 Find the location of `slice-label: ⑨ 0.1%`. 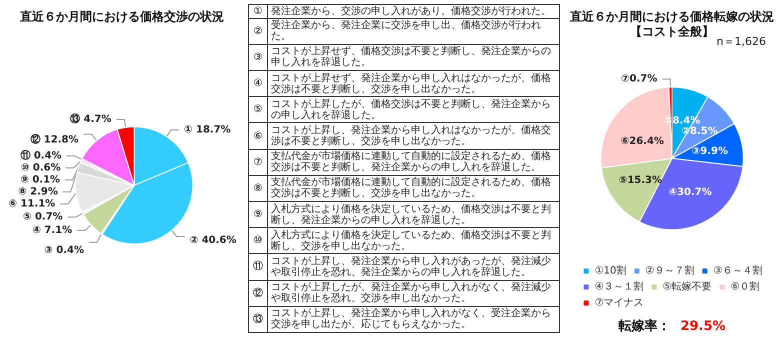

slice-label: ⑨ 0.1% is located at coordinates (40, 180).